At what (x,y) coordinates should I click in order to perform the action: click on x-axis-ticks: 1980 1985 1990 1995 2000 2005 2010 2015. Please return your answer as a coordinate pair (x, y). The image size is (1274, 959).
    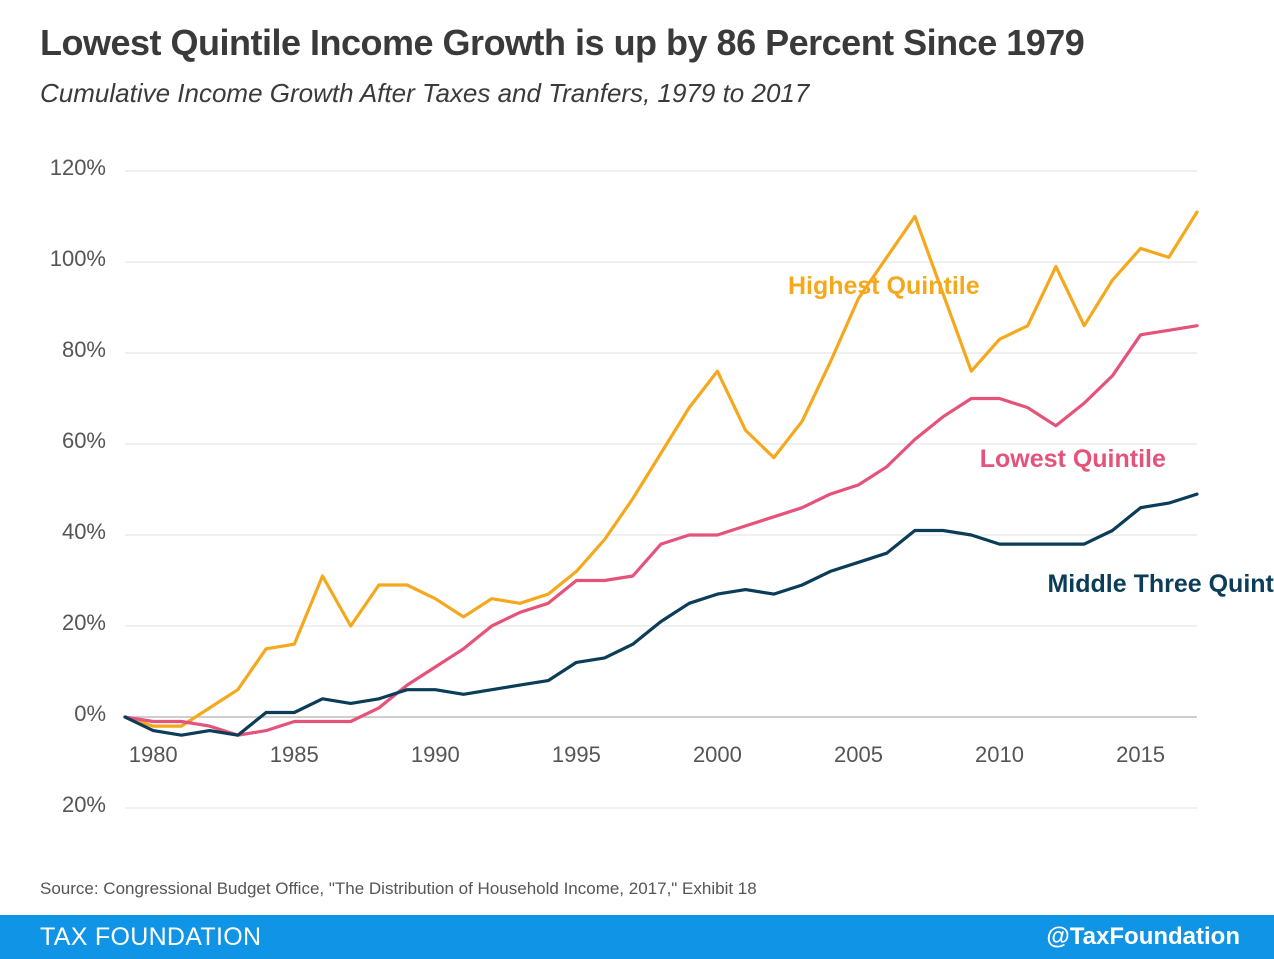
    Looking at the image, I should click on (647, 754).